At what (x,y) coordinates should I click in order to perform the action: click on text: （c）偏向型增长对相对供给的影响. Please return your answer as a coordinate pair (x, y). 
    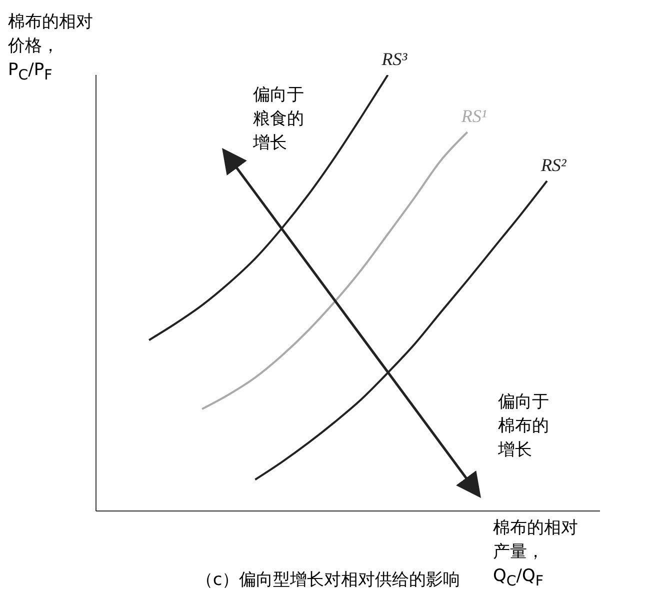
    Looking at the image, I should click on (328, 580).